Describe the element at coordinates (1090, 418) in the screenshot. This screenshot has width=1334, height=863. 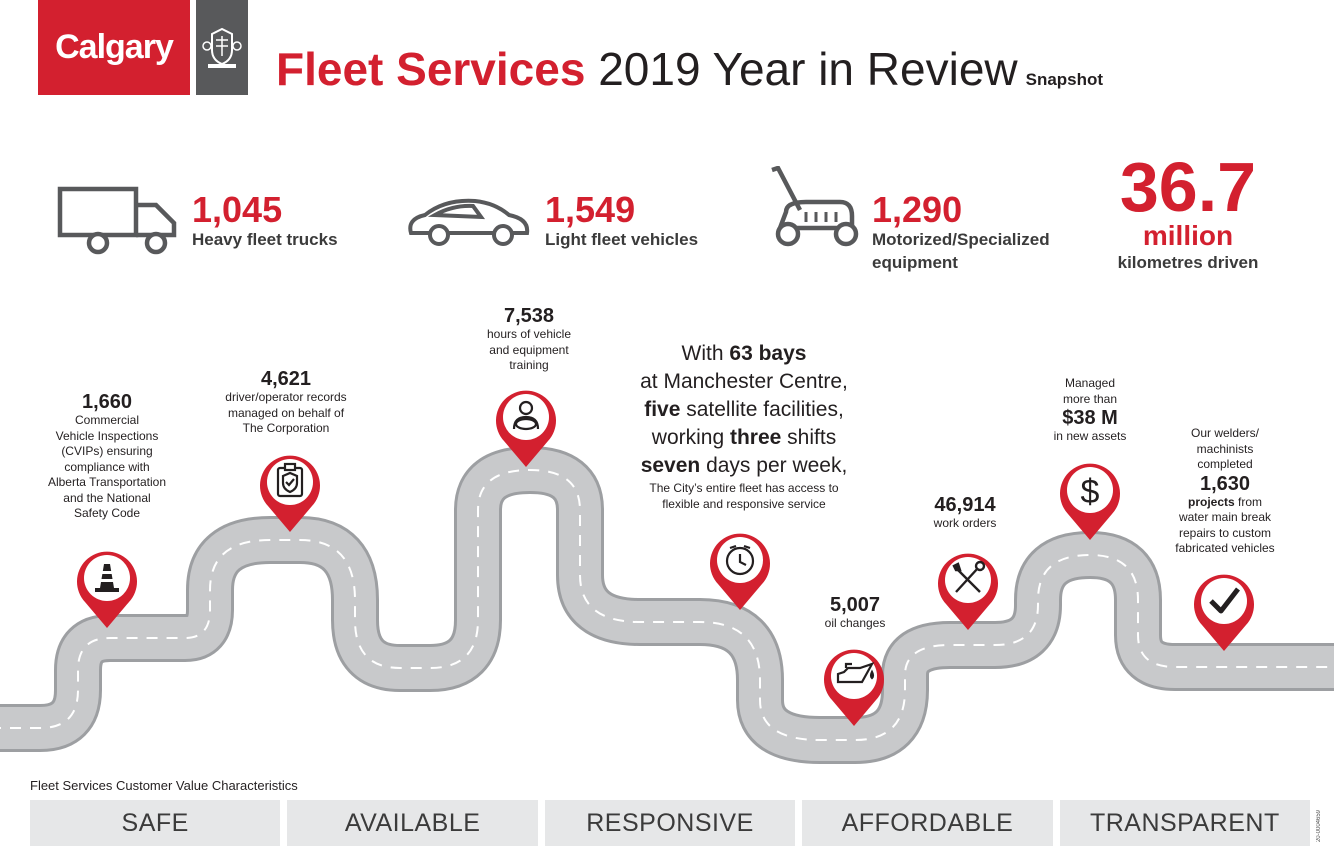
I see `milestone-value: $38 M` at that location.